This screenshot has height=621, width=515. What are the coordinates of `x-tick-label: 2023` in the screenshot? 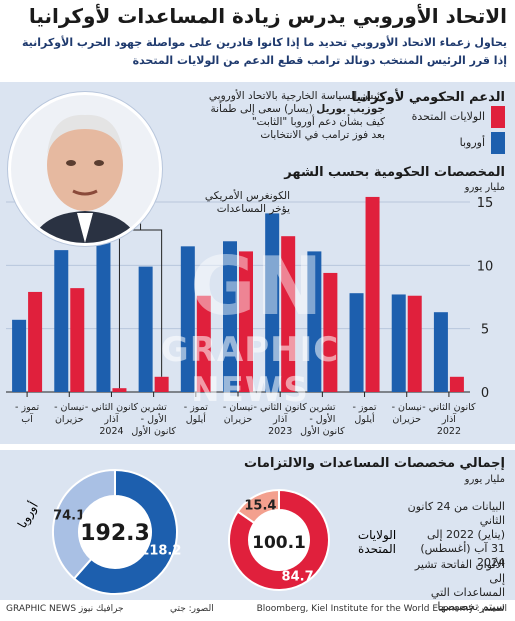 It's located at (280, 431).